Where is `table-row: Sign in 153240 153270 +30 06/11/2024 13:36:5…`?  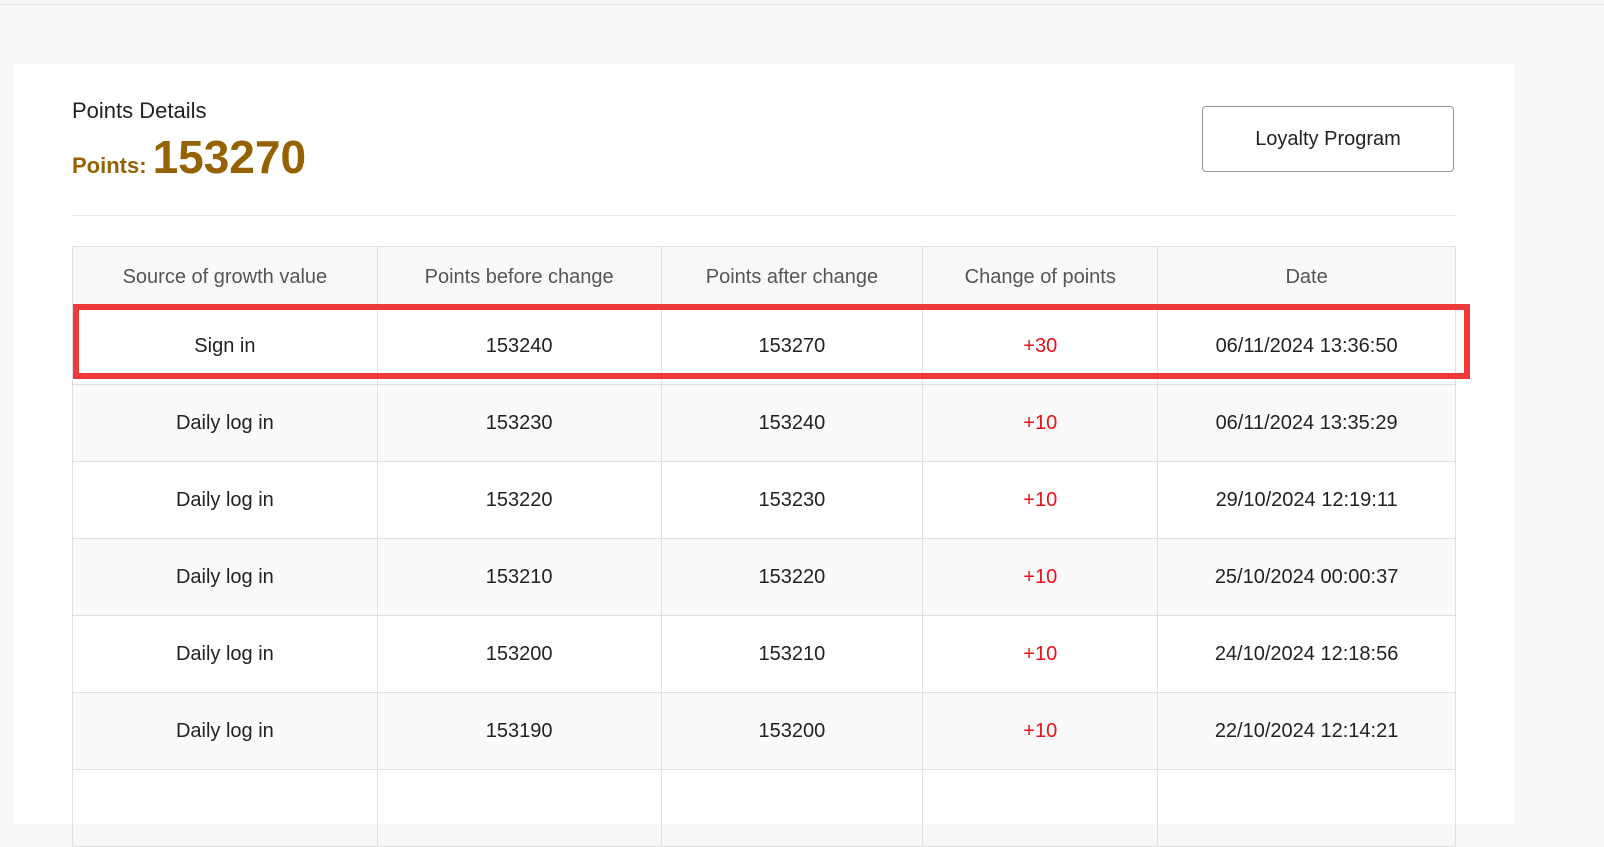
table-row: Sign in 153240 153270 +30 06/11/2024 13:36:5… is located at coordinates (764, 346).